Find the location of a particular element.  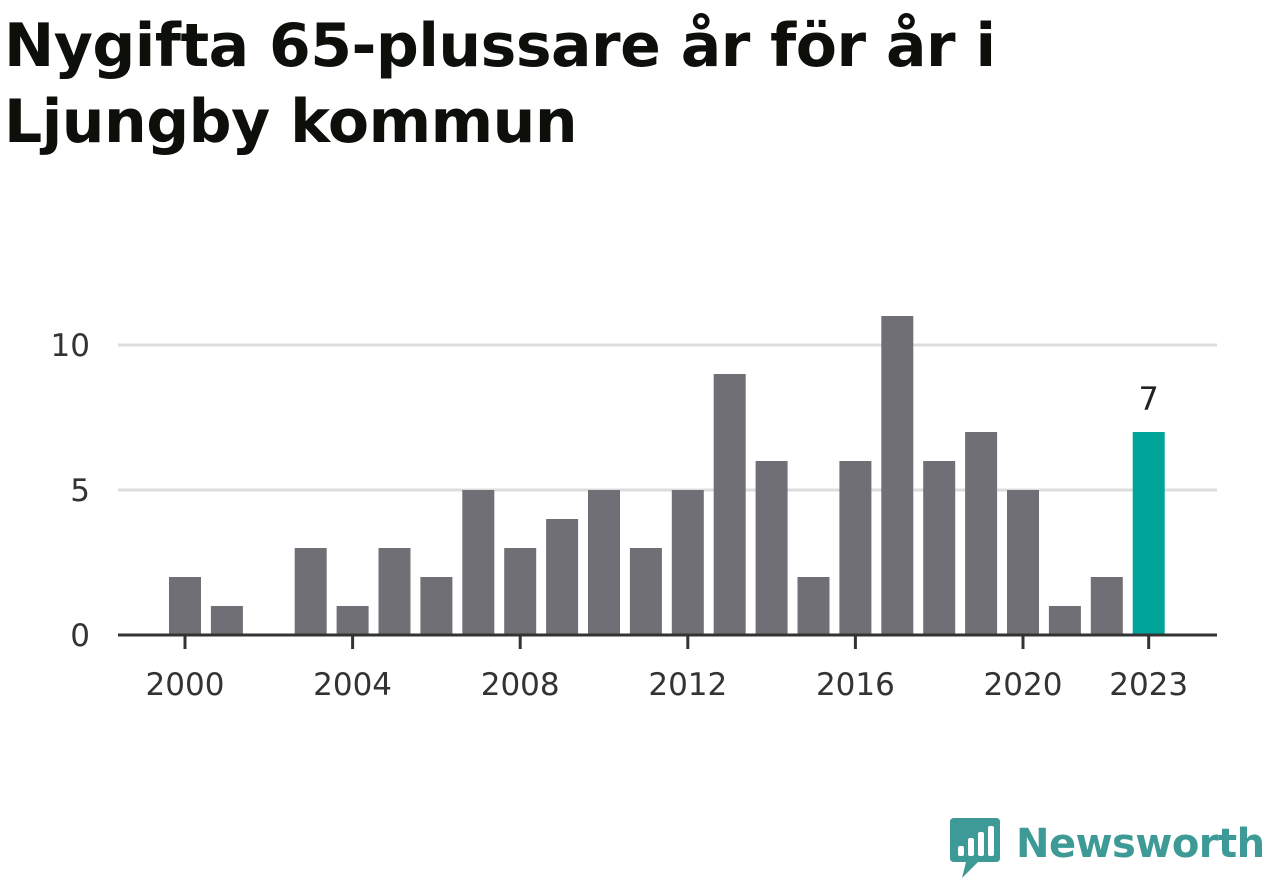

bar-2007 is located at coordinates (478, 562).